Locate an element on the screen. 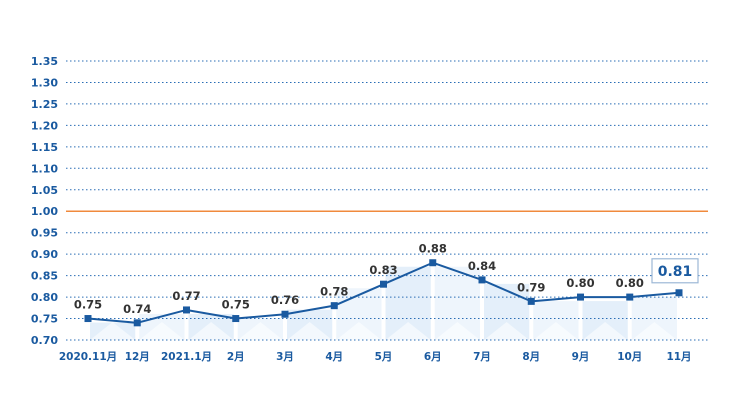 This screenshot has height=404, width=740. y-tick-label: 1.30 is located at coordinates (44, 82).